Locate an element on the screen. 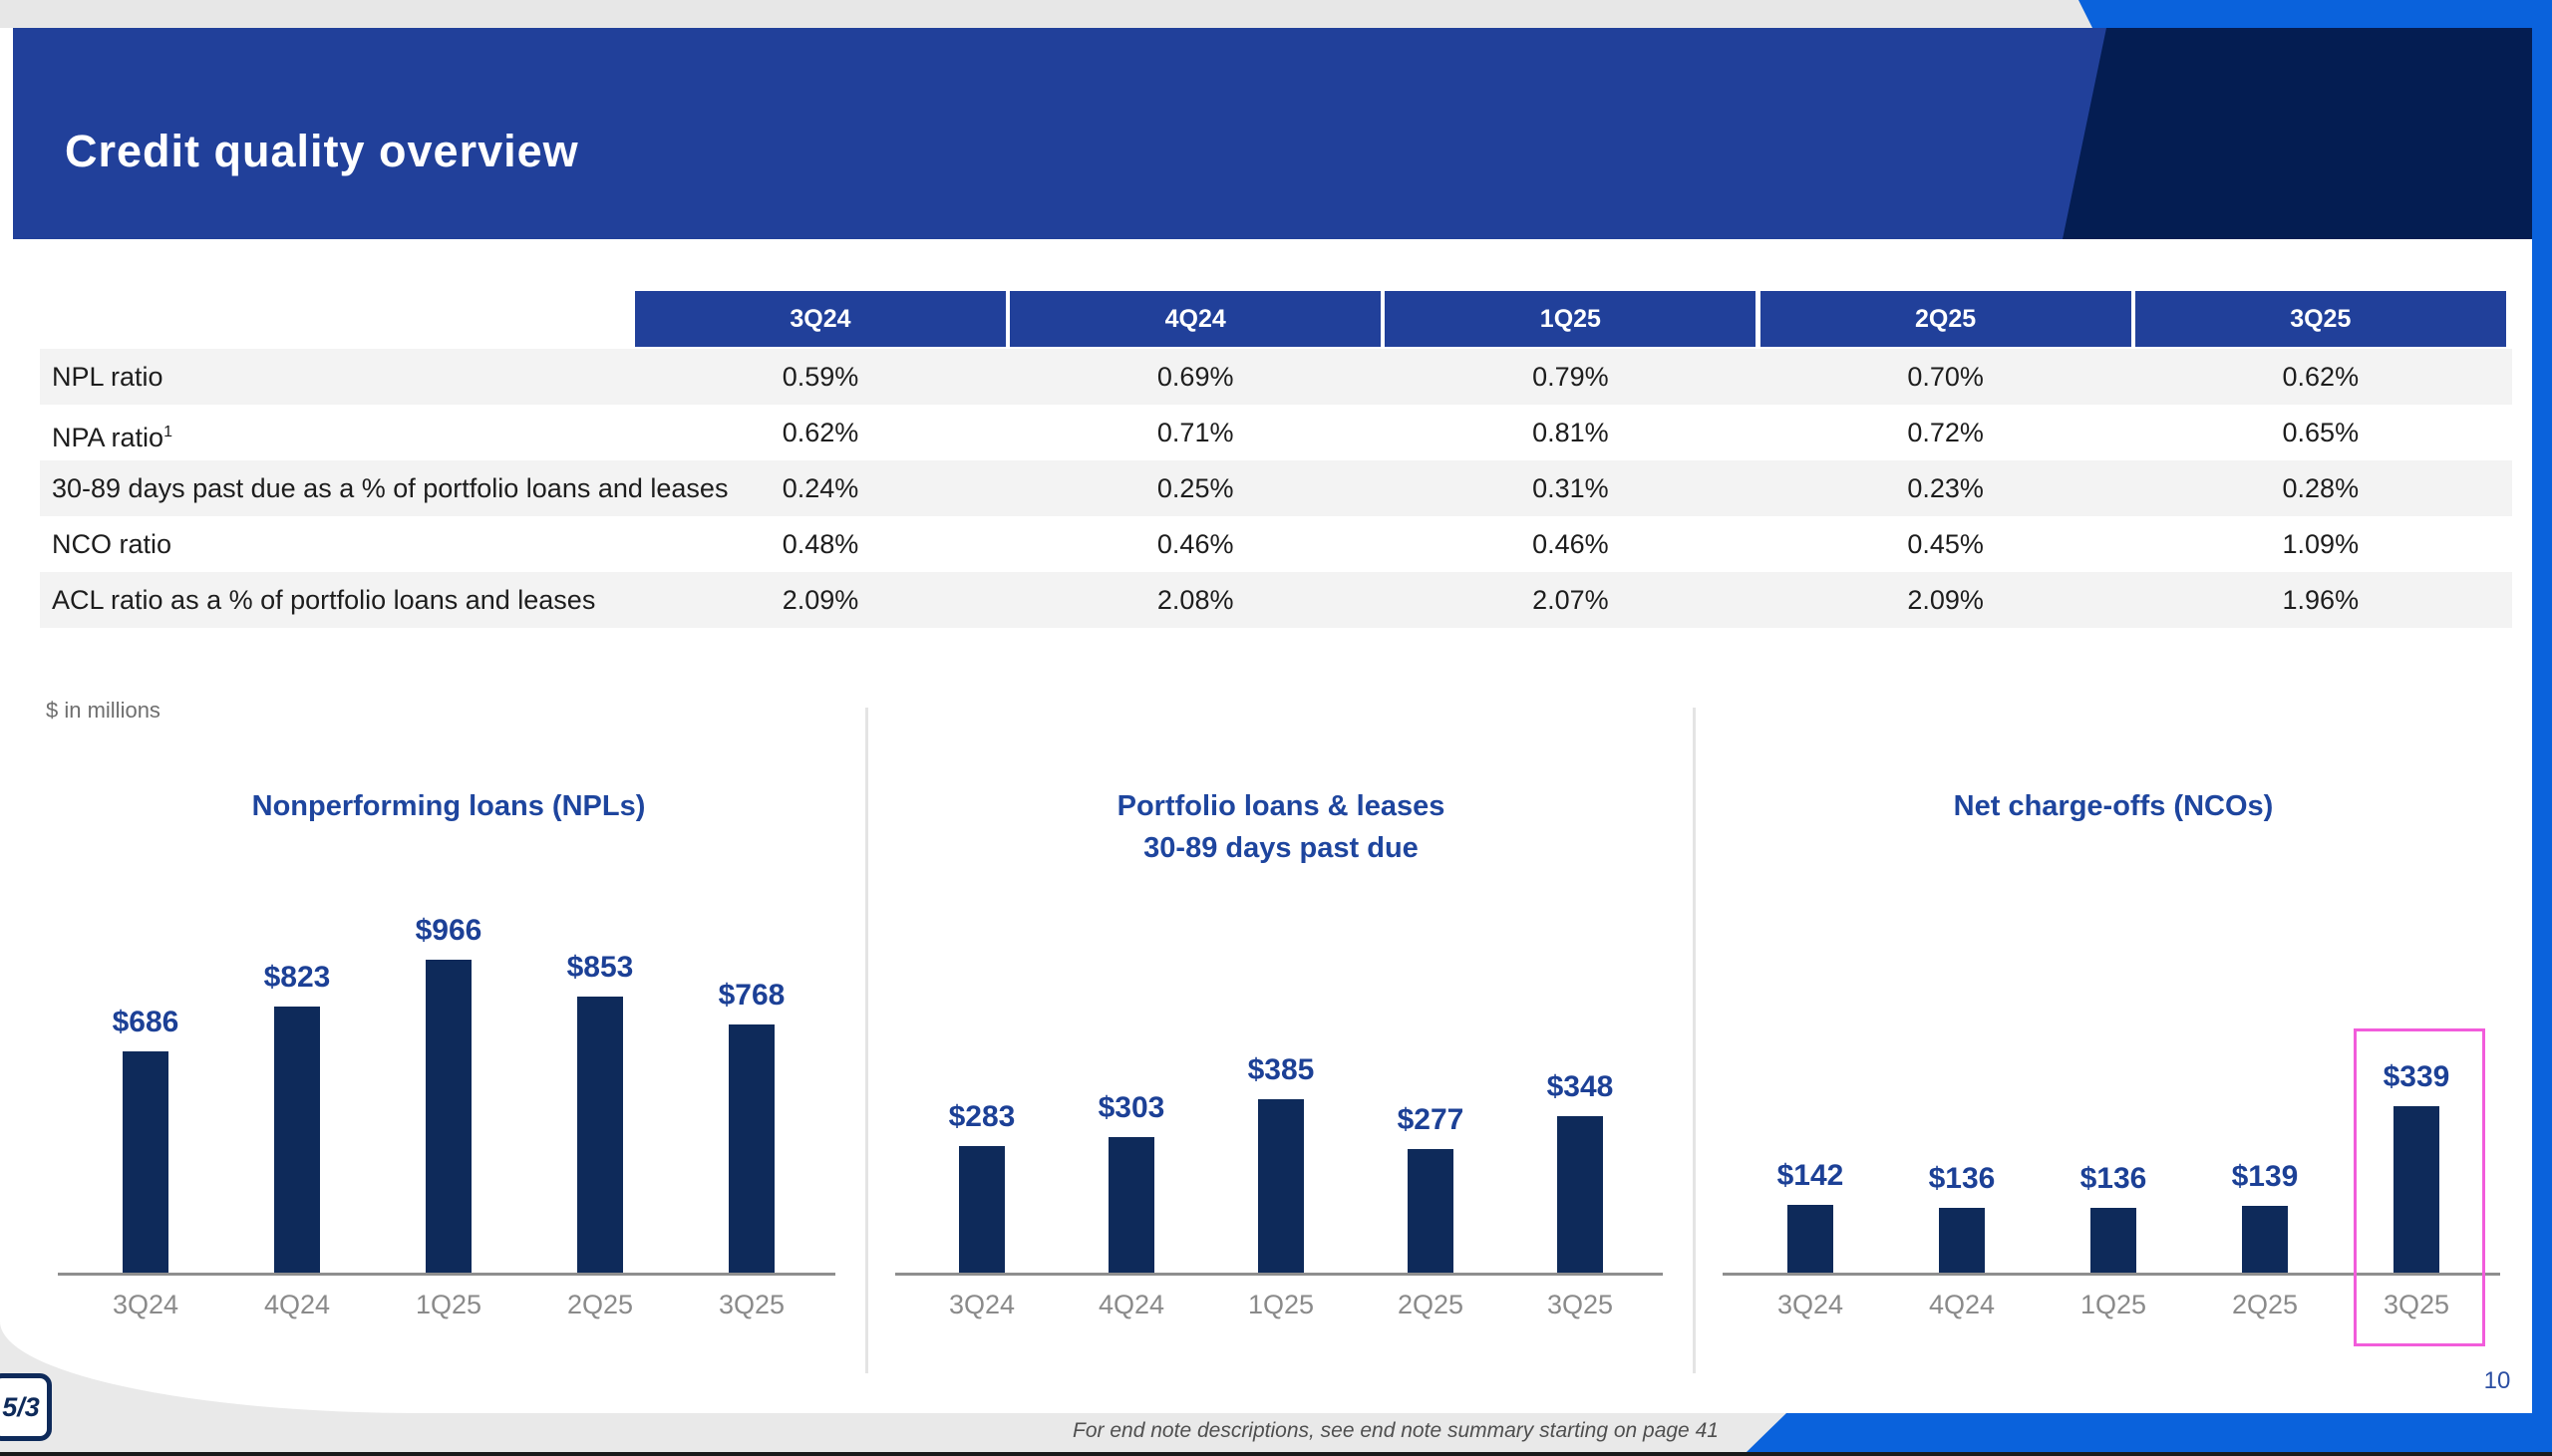 This screenshot has height=1456, width=2552. bar-value-label: $966 is located at coordinates (448, 930).